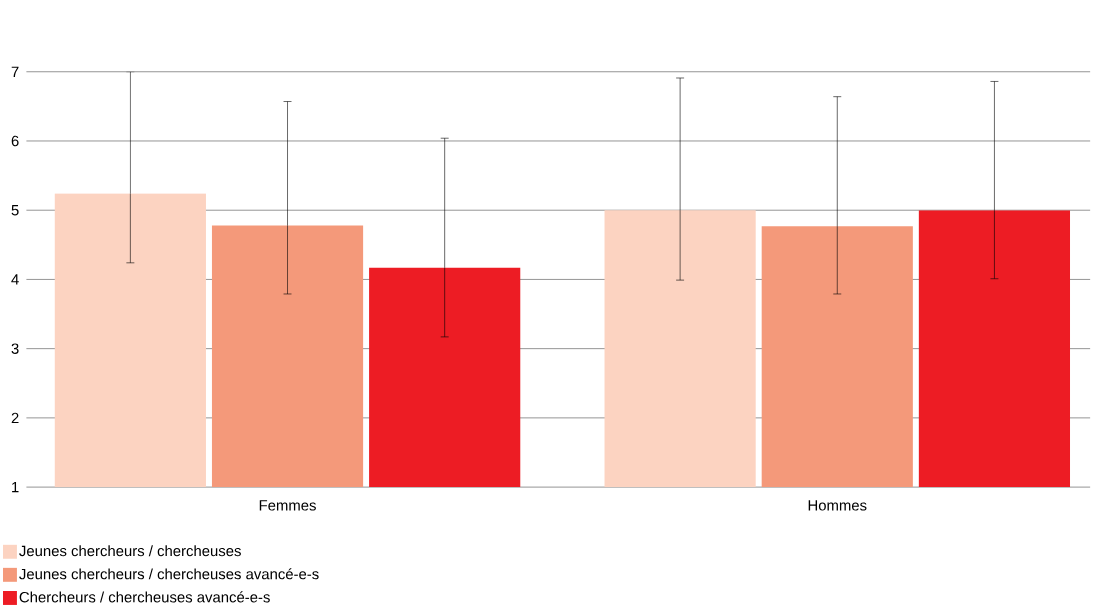  Describe the element at coordinates (15, 487) in the screenshot. I see `y-tick-label: 1` at that location.